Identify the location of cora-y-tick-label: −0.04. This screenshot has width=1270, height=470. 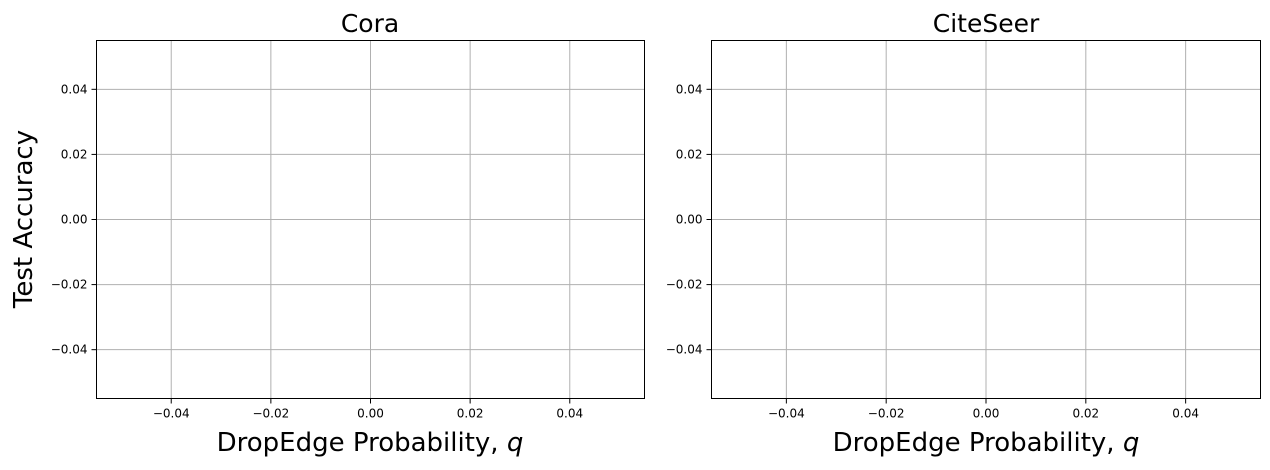
(69, 350).